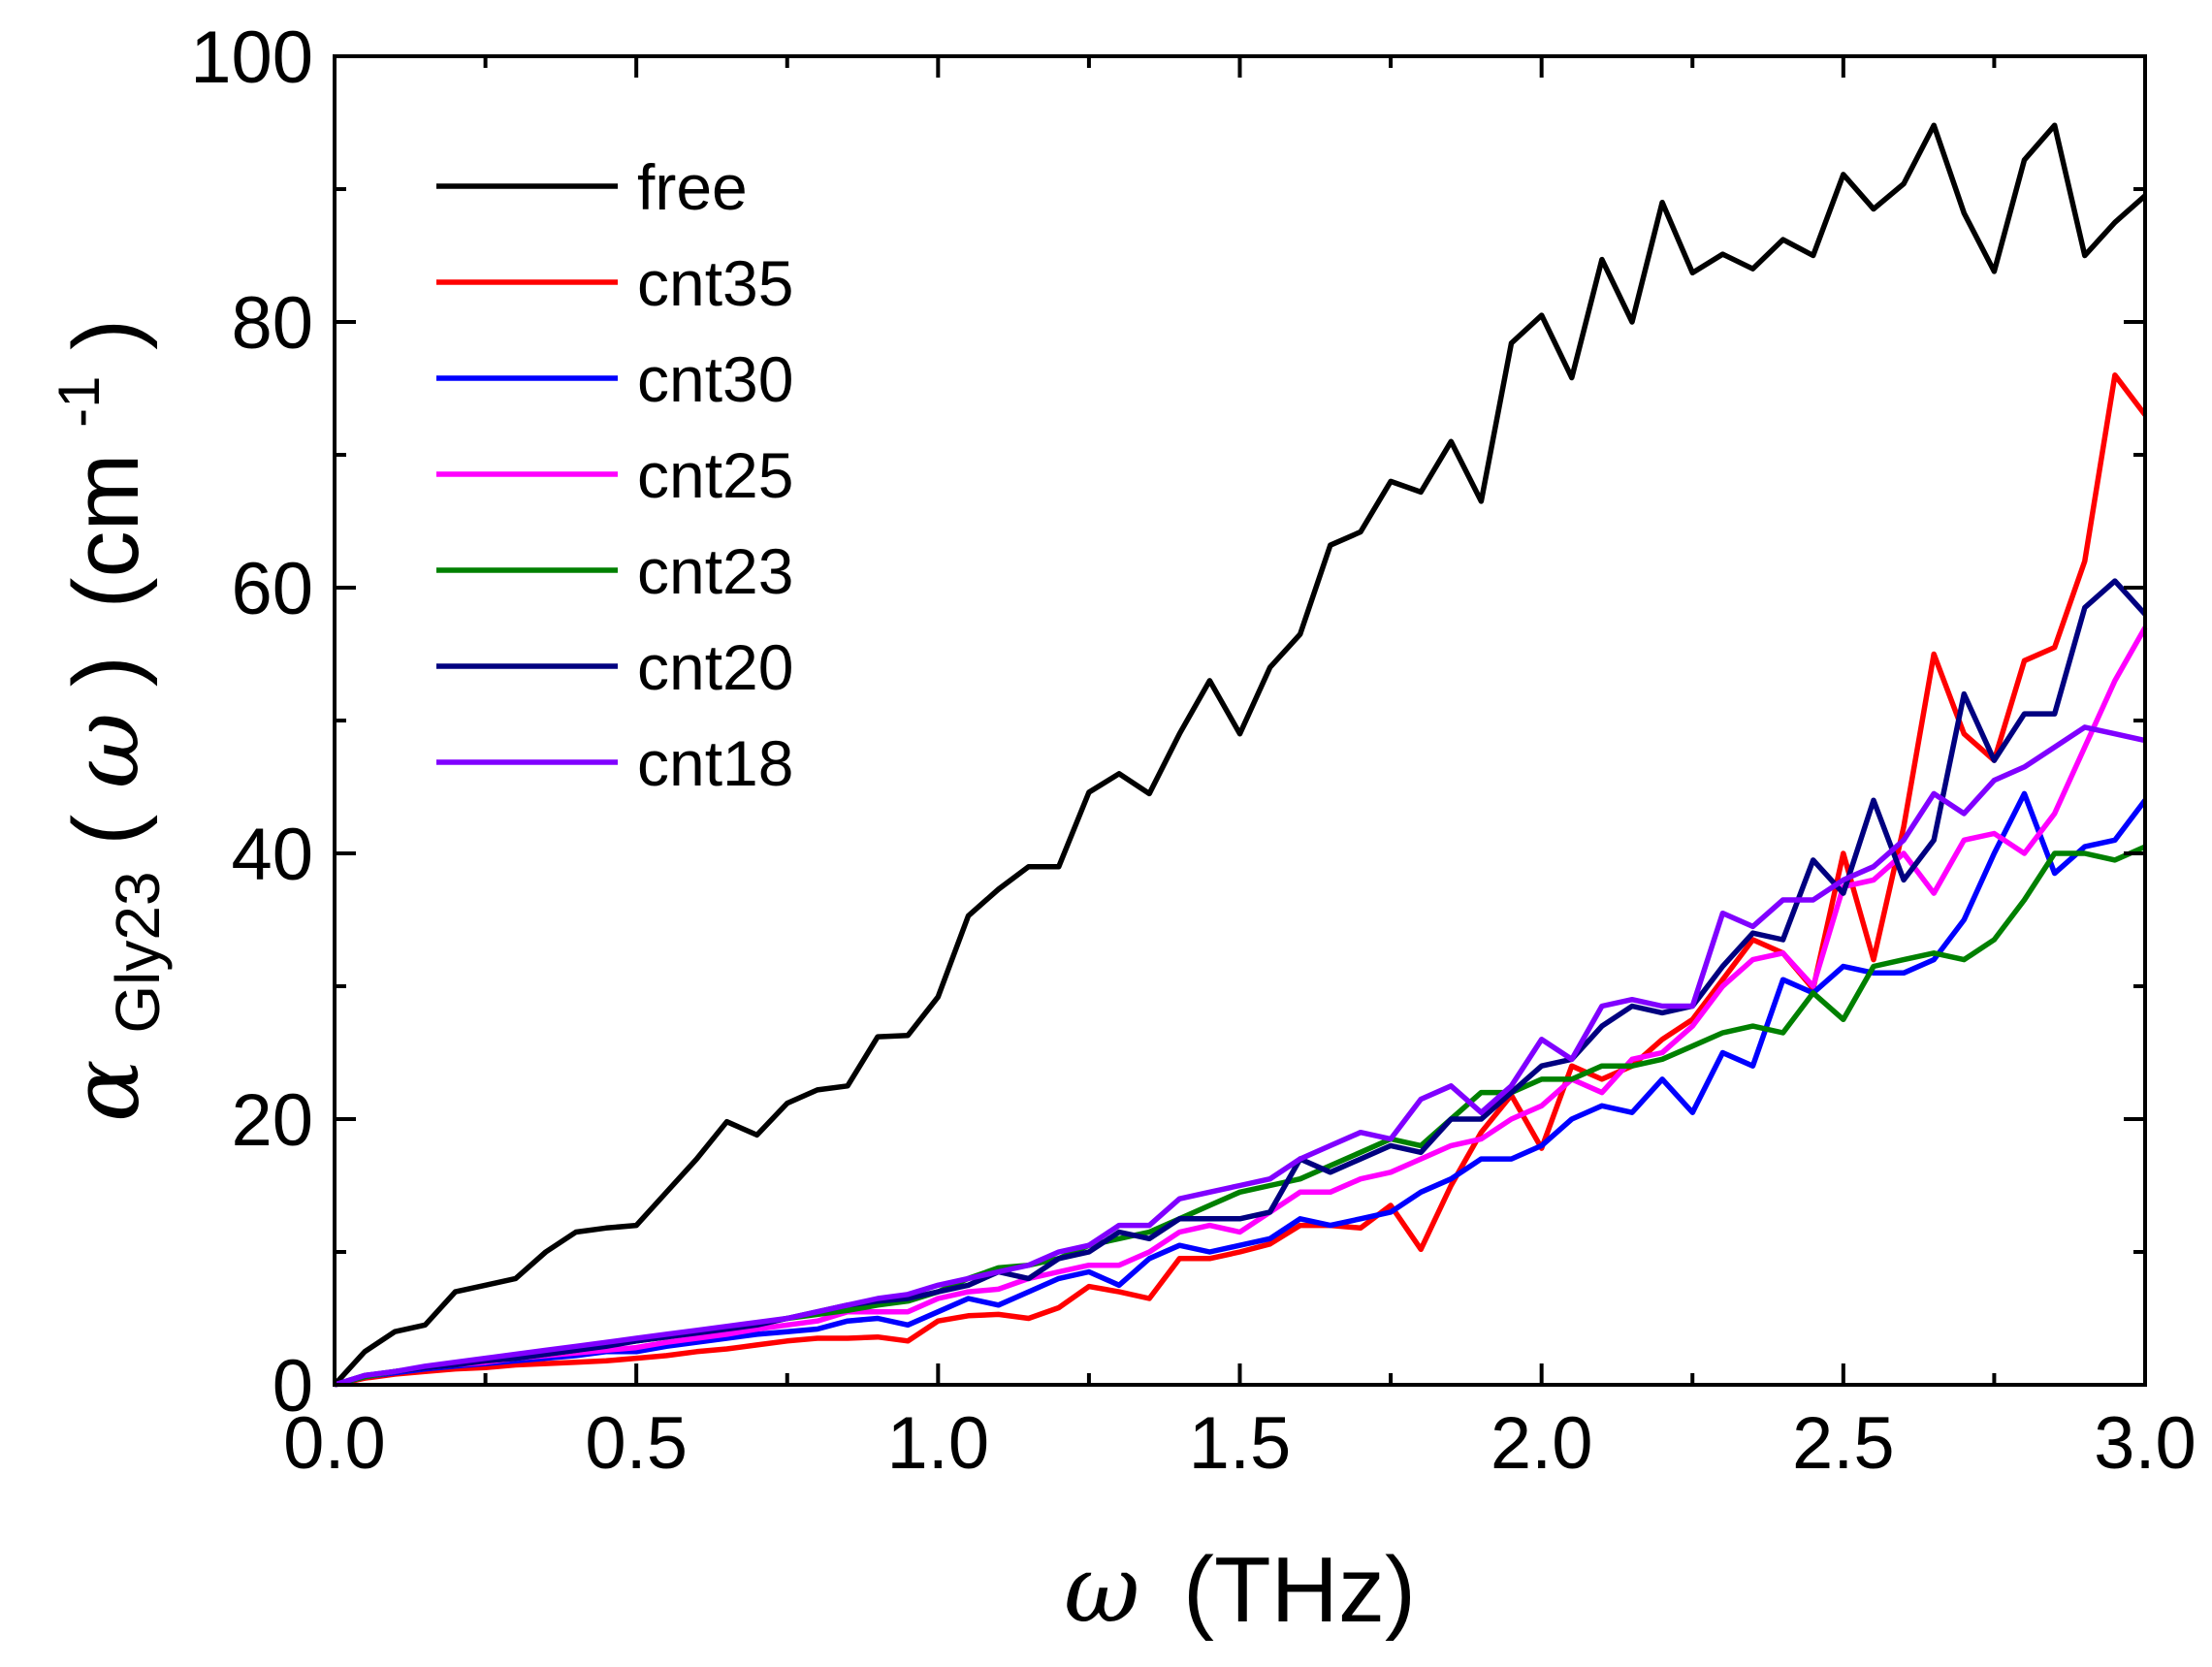  Describe the element at coordinates (715, 379) in the screenshot. I see `legend-label-cnt30: cnt30` at that location.